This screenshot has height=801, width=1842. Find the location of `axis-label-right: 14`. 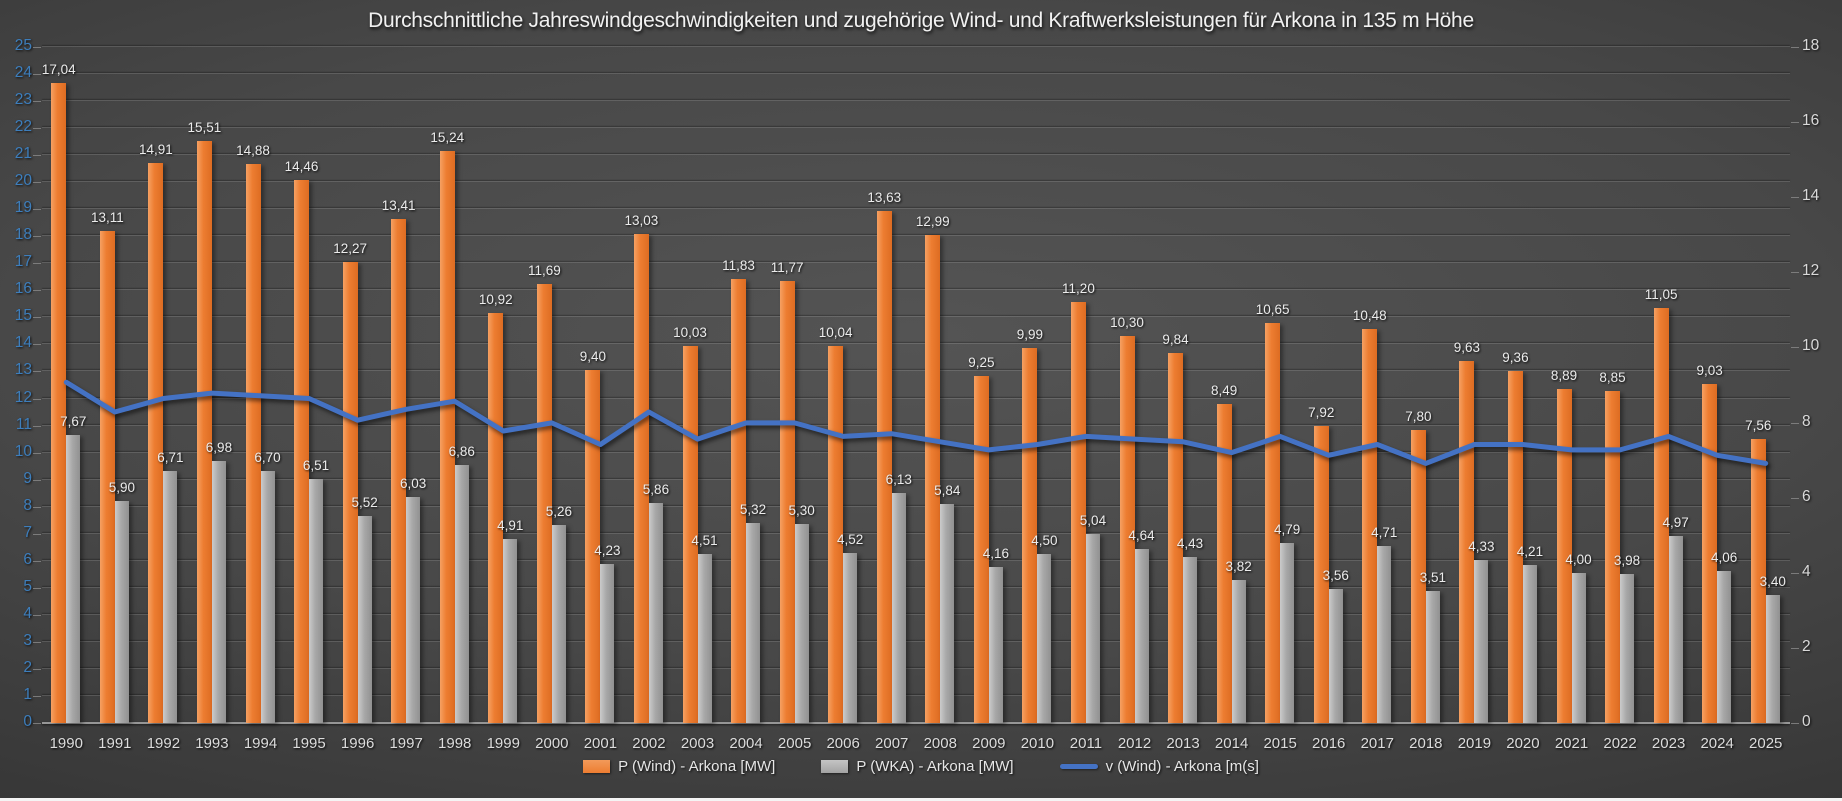

axis-label-right: 14 is located at coordinates (1811, 196).